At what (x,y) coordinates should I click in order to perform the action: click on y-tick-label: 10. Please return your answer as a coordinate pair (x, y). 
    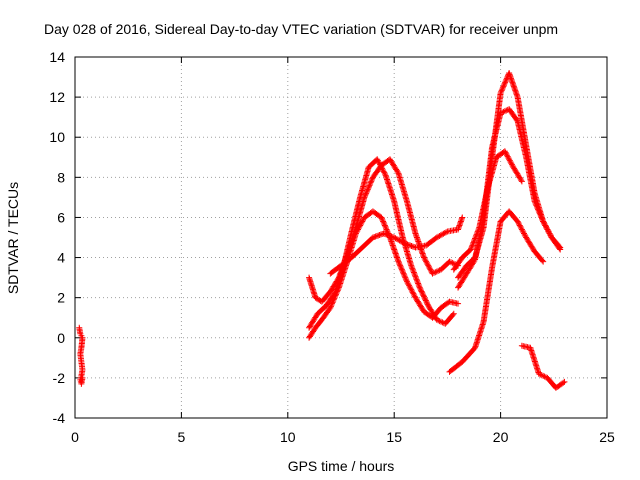
    Looking at the image, I should click on (57, 137).